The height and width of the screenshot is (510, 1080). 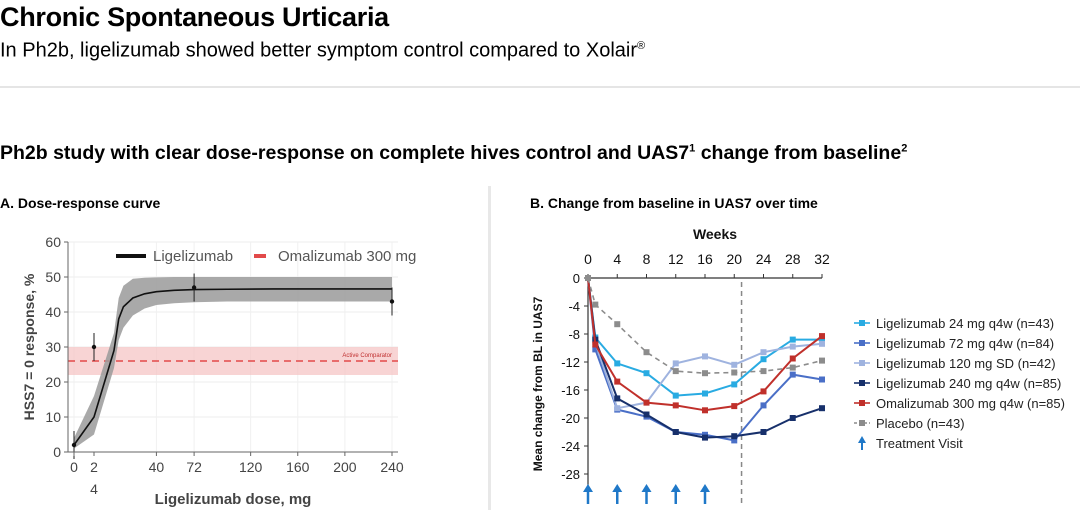 I want to click on panel-a-title: A. Dose-response curve, so click(x=80, y=203).